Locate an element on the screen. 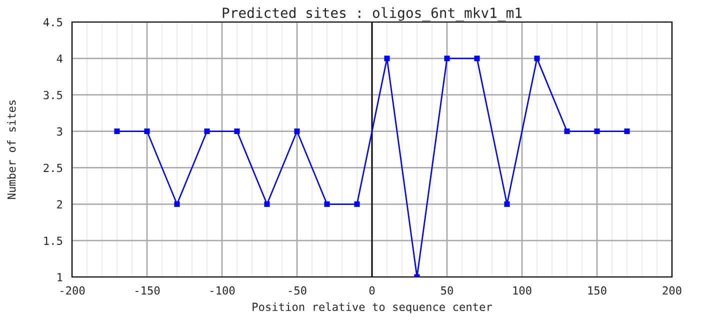 Image resolution: width=704 pixels, height=328 pixels. x-tick-label: 50 is located at coordinates (447, 290).